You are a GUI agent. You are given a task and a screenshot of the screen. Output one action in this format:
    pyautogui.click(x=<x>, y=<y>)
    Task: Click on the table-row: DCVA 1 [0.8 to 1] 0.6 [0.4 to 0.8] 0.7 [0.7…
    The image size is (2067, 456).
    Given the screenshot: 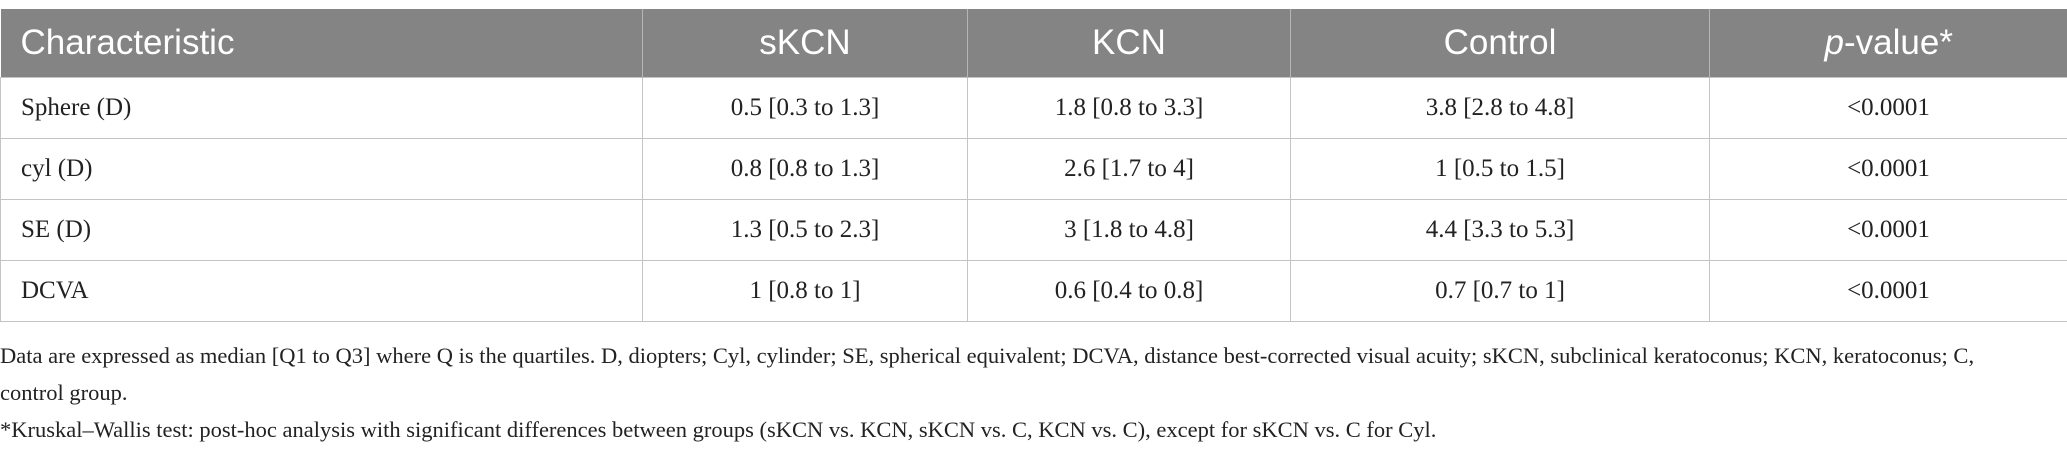 What is the action you would take?
    pyautogui.click(x=1033, y=291)
    